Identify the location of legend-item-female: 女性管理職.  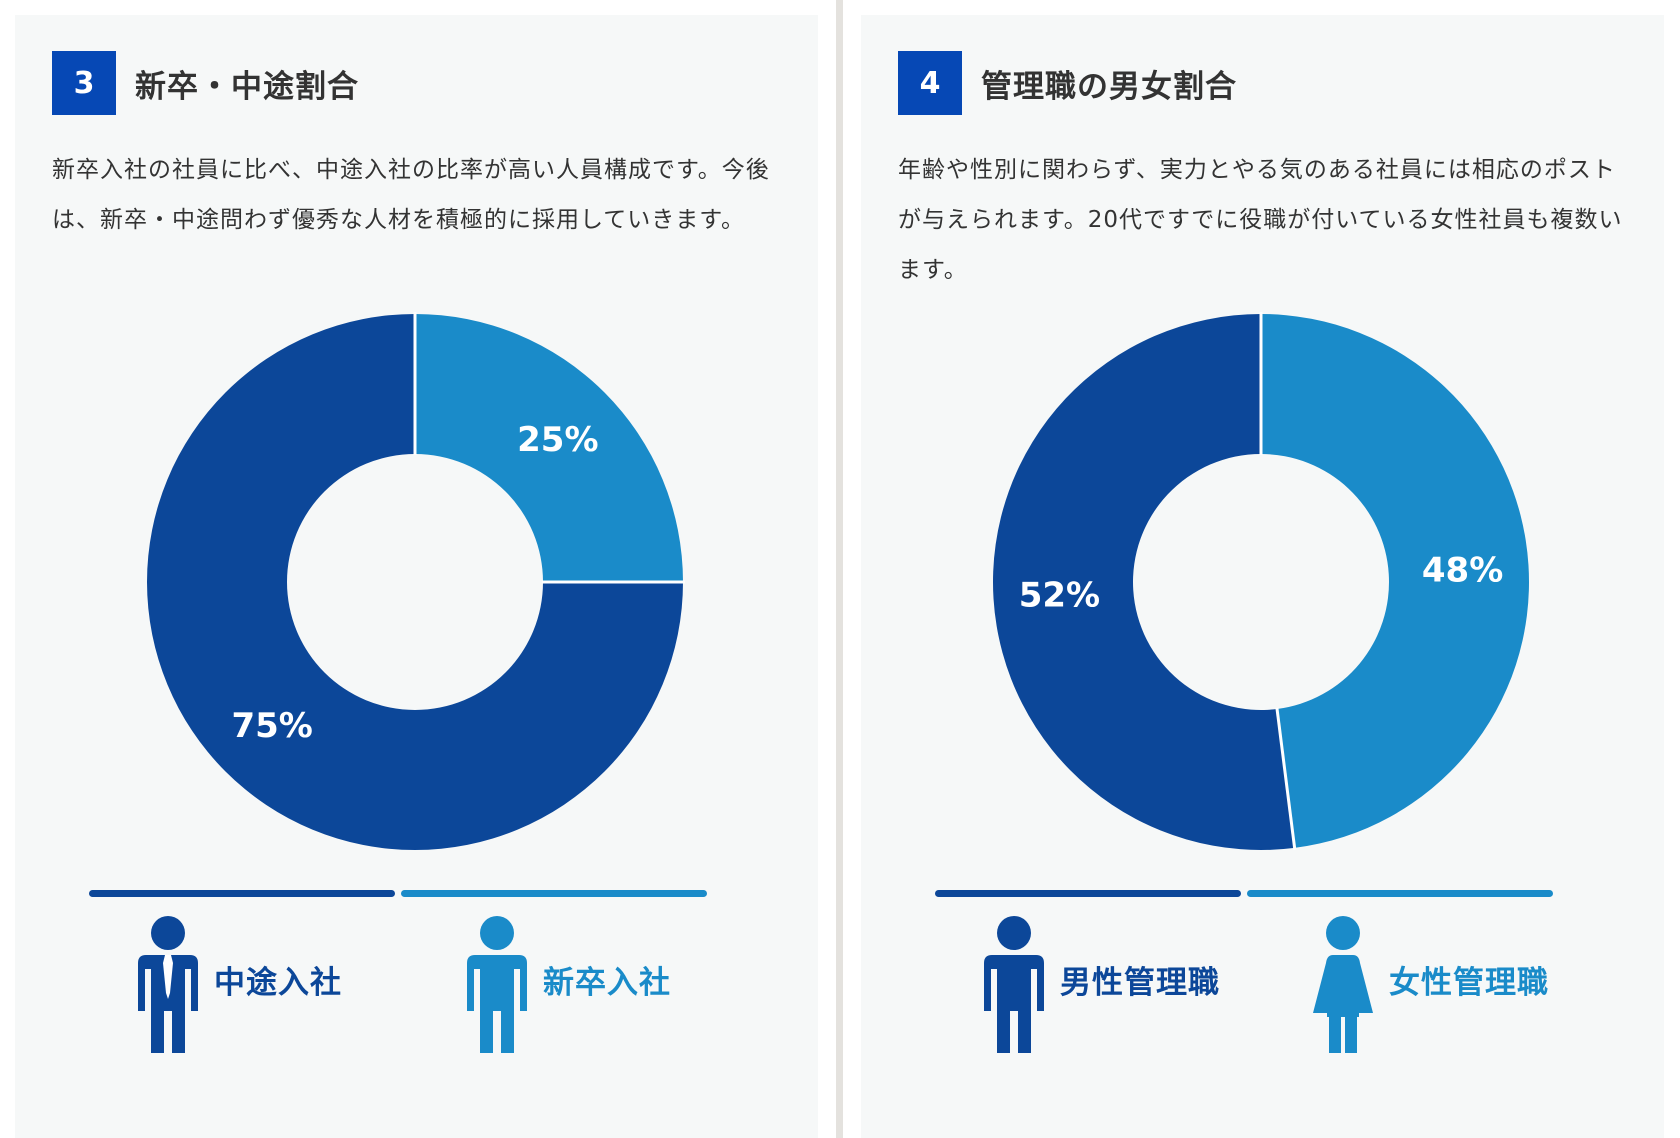
(1431, 985).